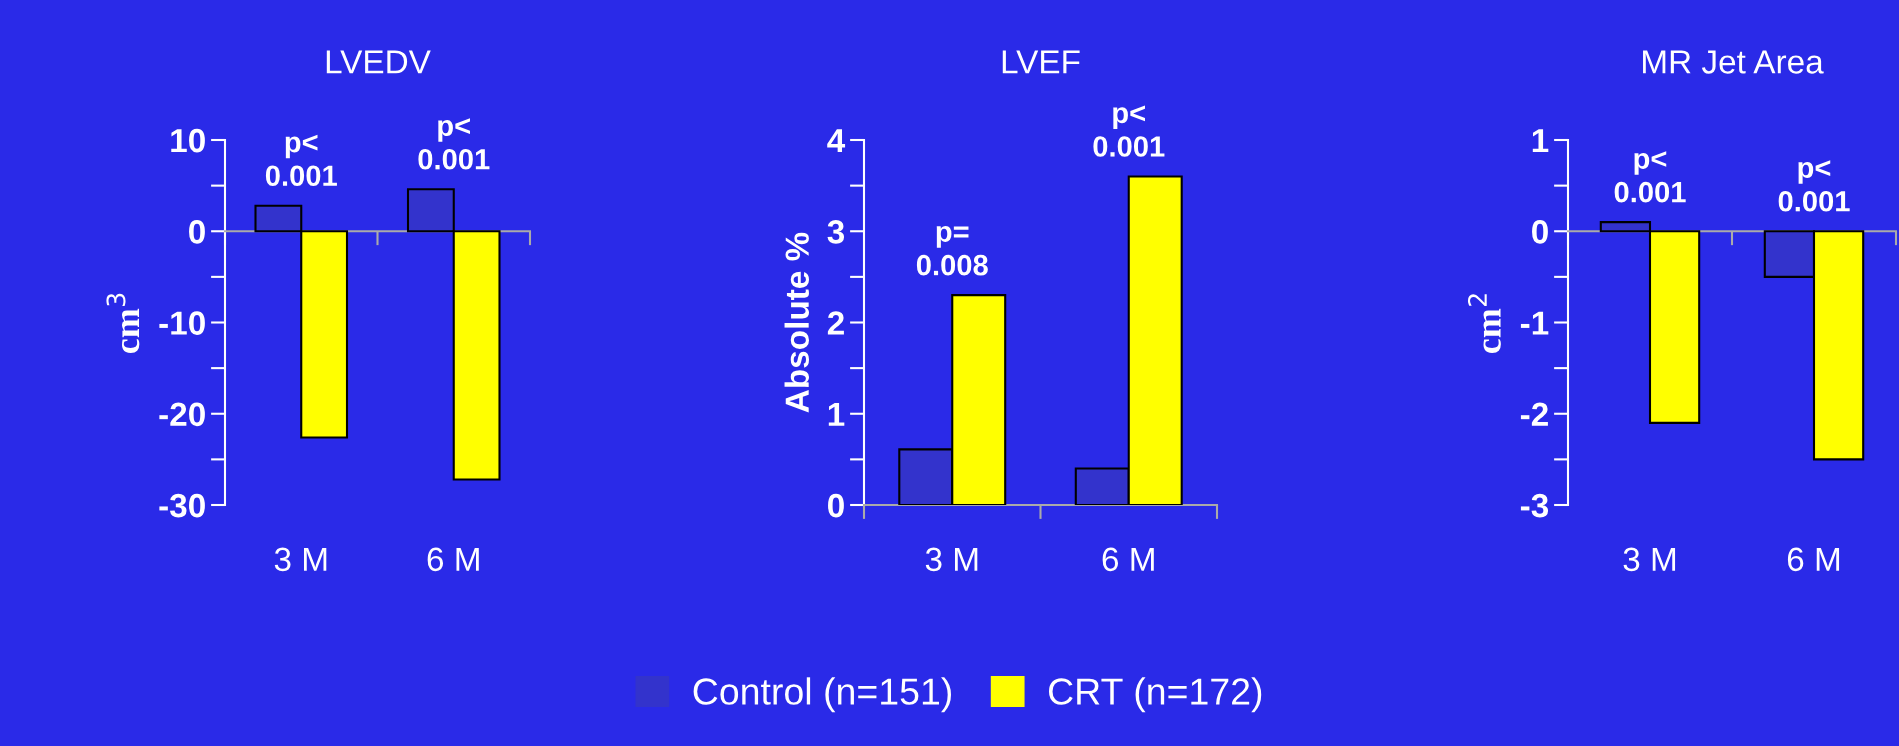  What do you see at coordinates (188, 140) in the screenshot?
I see `y-tick-label: 10` at bounding box center [188, 140].